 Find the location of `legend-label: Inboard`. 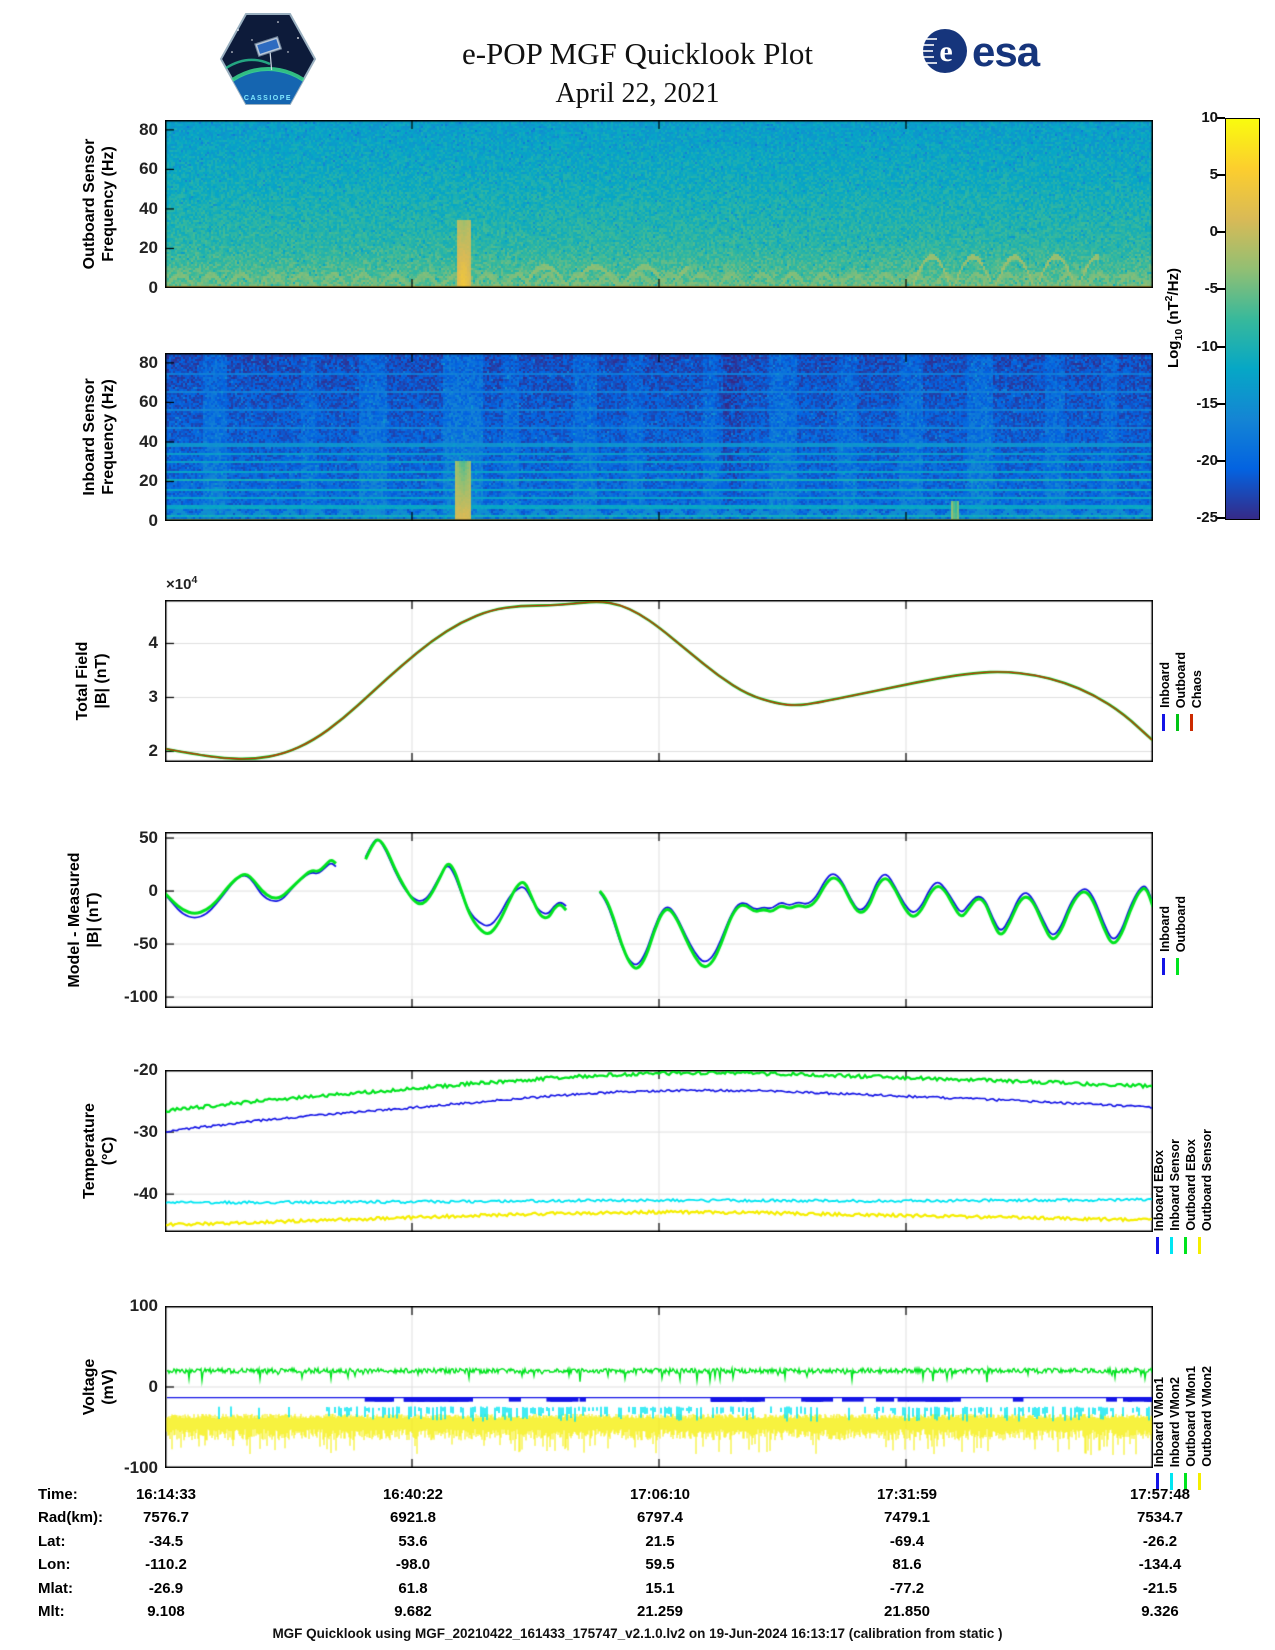

legend-label: Inboard is located at coordinates (1165, 685).